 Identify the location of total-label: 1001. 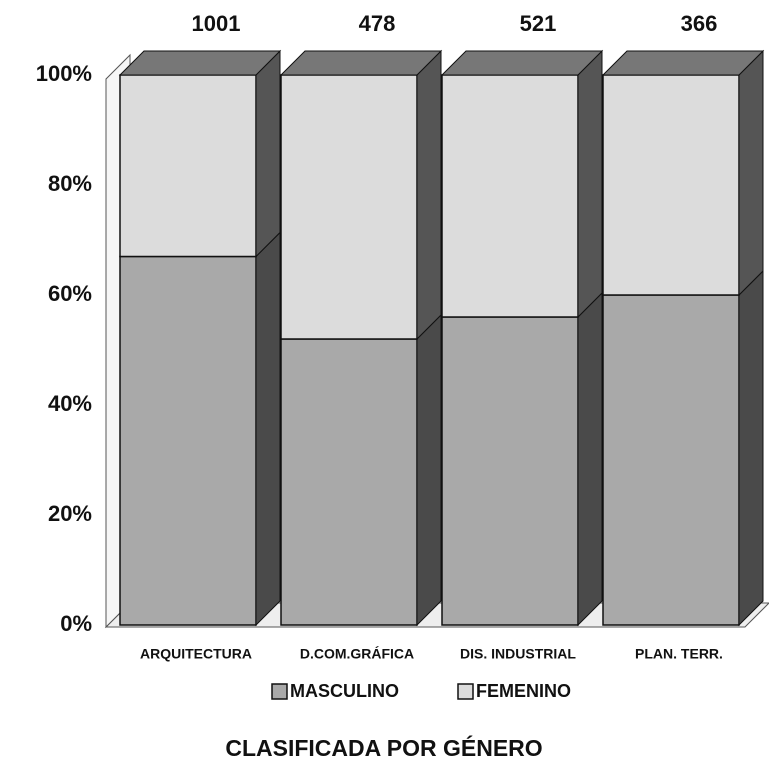
(216, 23).